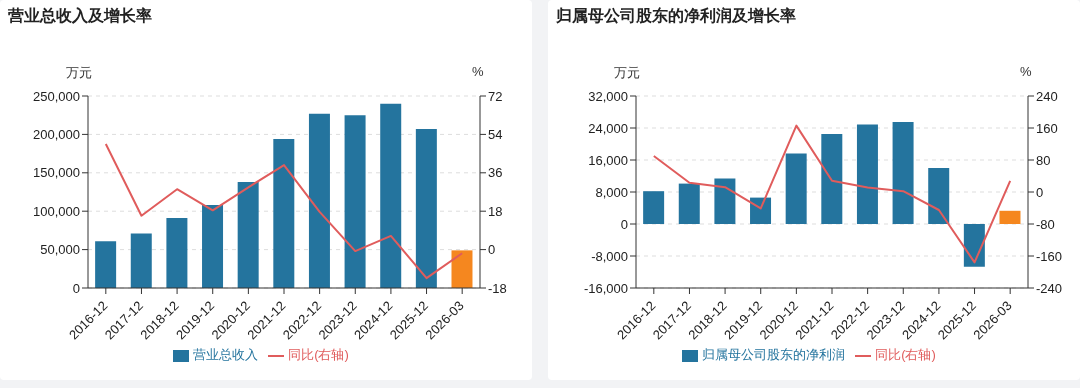  I want to click on y2-tick-label: -160, so click(1049, 256).